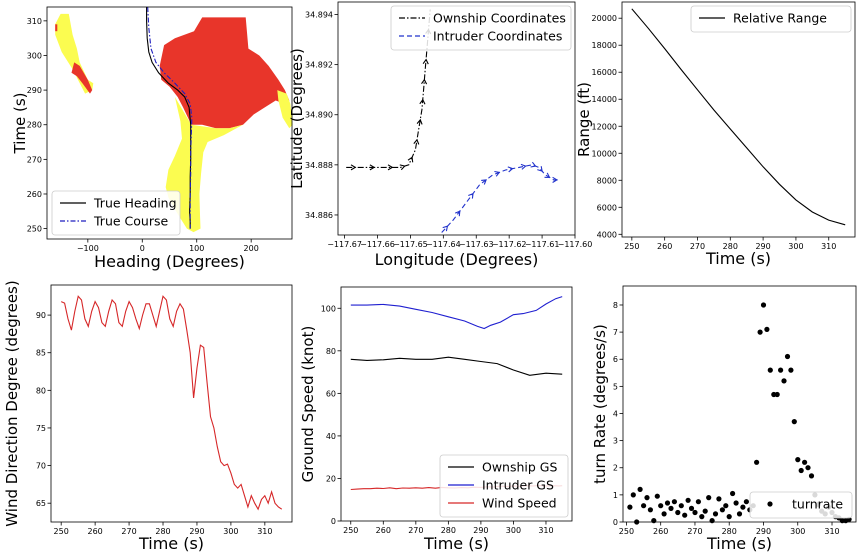  What do you see at coordinates (142, 248) in the screenshot?
I see `x-tick-label: 0` at bounding box center [142, 248].